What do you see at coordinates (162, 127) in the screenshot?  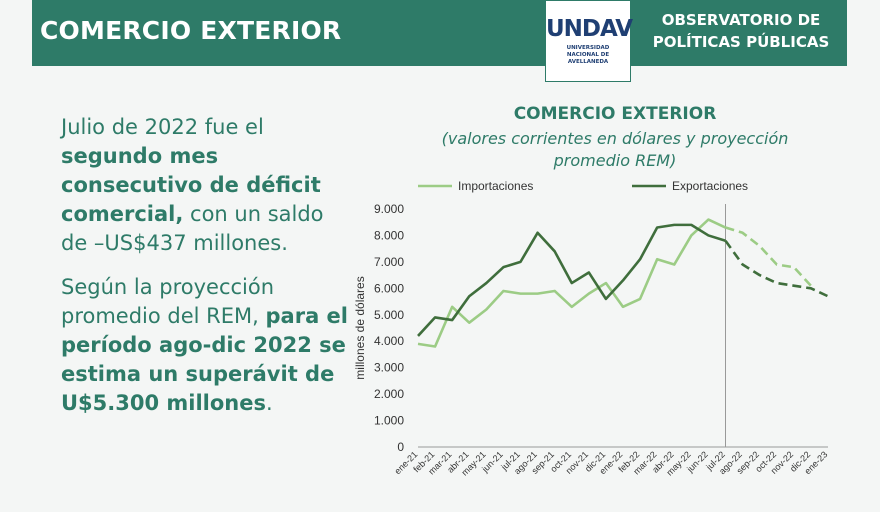 I see `p1-text-a: Julio de 2022 fue el` at bounding box center [162, 127].